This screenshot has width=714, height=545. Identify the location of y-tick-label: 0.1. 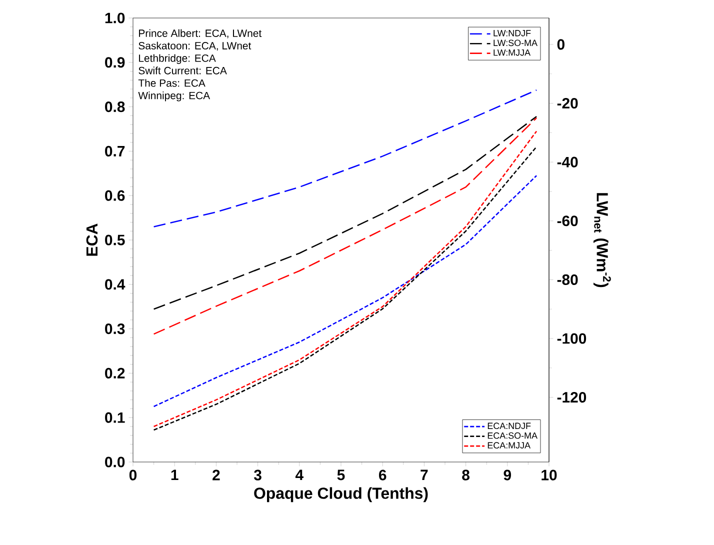
(115, 417).